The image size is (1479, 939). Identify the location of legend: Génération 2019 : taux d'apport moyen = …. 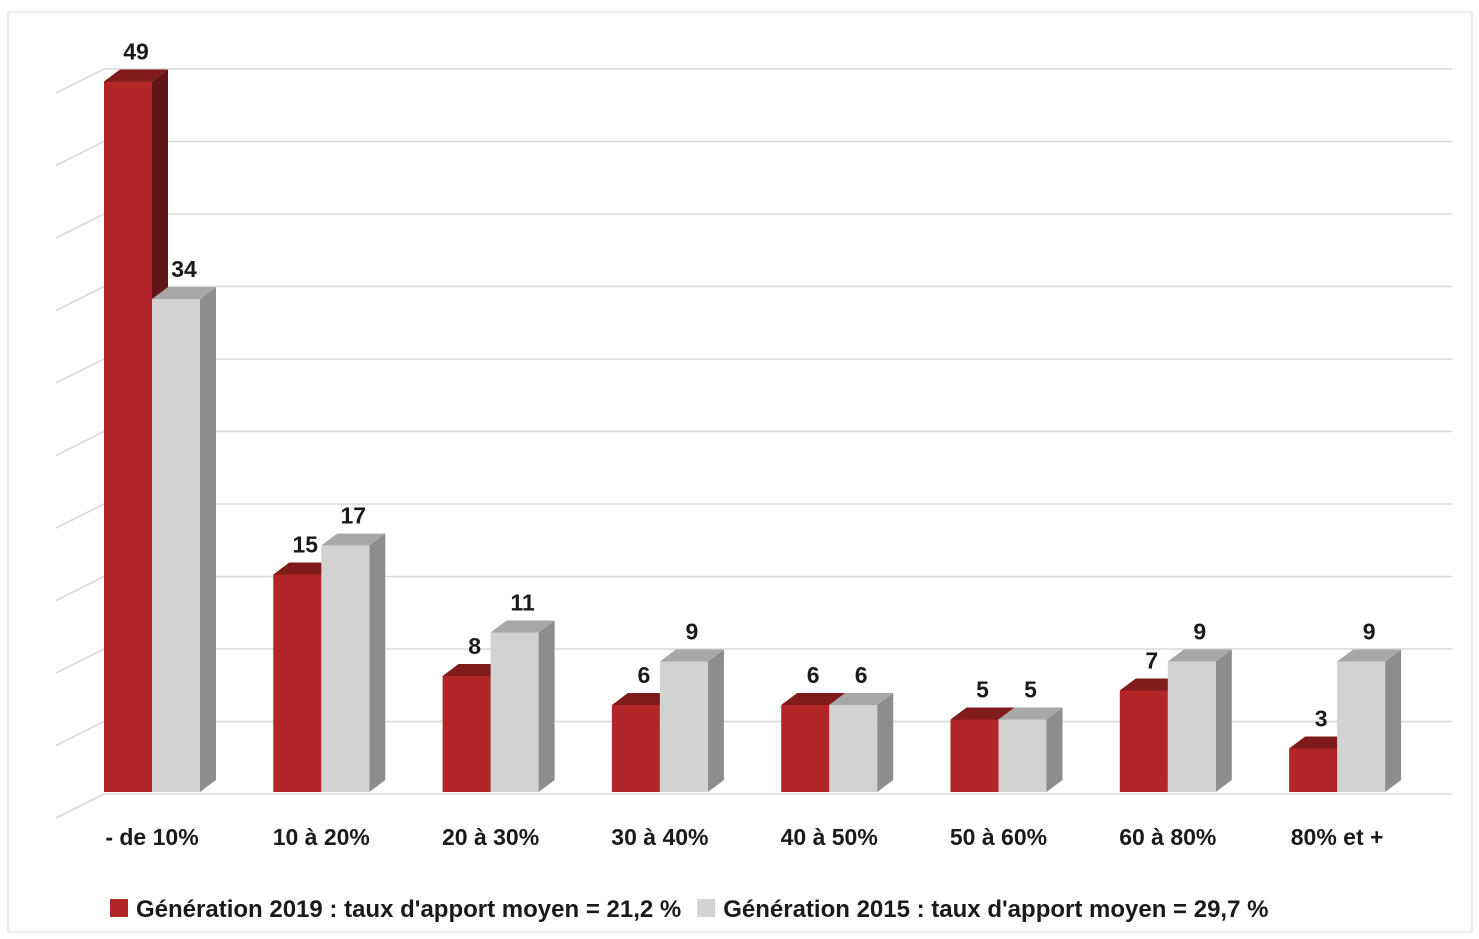
(689, 909).